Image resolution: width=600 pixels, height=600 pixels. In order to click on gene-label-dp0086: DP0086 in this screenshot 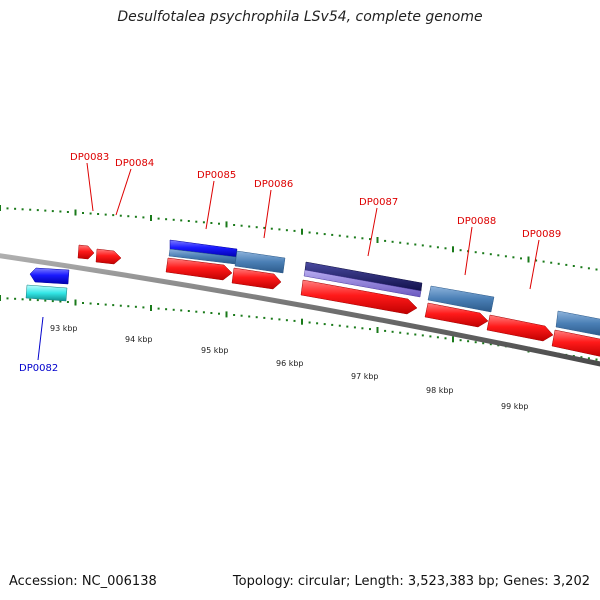, I will do `click(273, 184)`.